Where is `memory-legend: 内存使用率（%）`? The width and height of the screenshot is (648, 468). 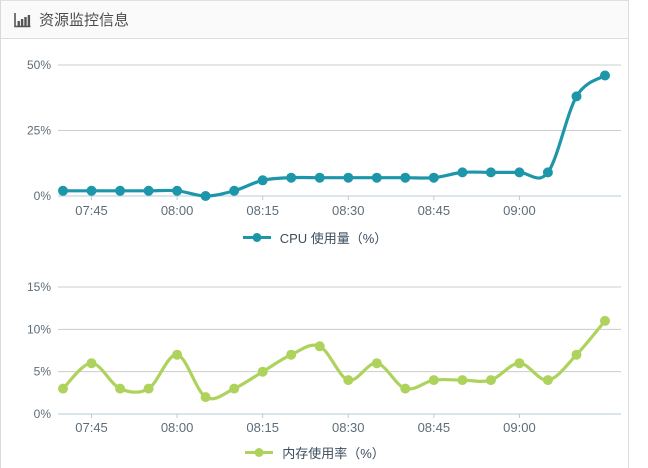
memory-legend: 内存使用率（%） is located at coordinates (314, 452).